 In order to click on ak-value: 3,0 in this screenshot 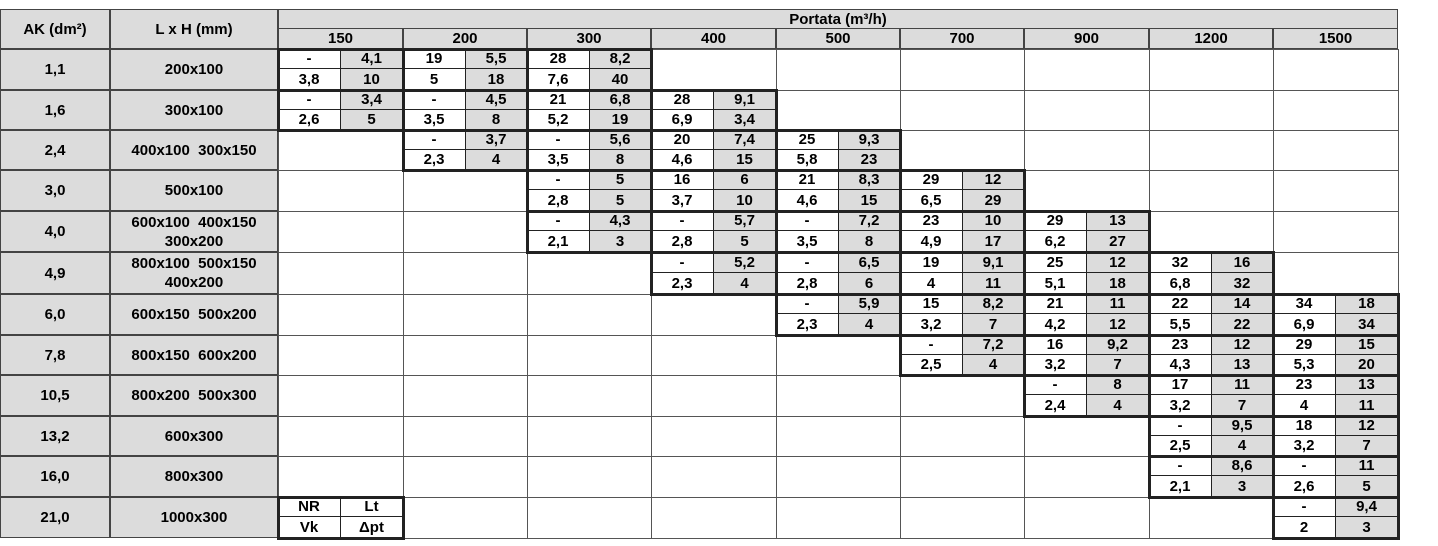, I will do `click(55, 190)`.